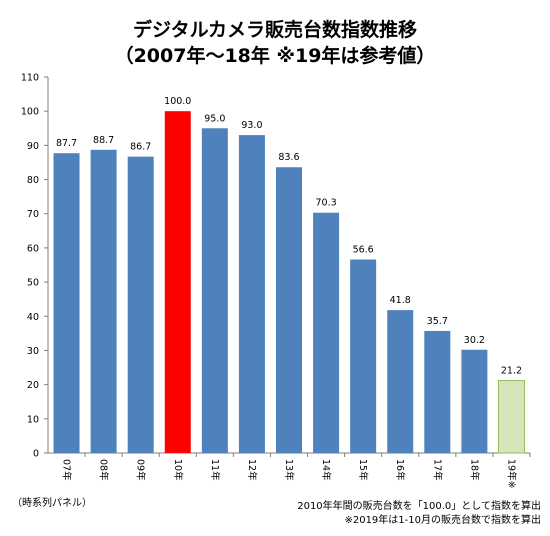 The image size is (550, 536). Describe the element at coordinates (30, 78) in the screenshot. I see `y-tick-label: 110` at that location.